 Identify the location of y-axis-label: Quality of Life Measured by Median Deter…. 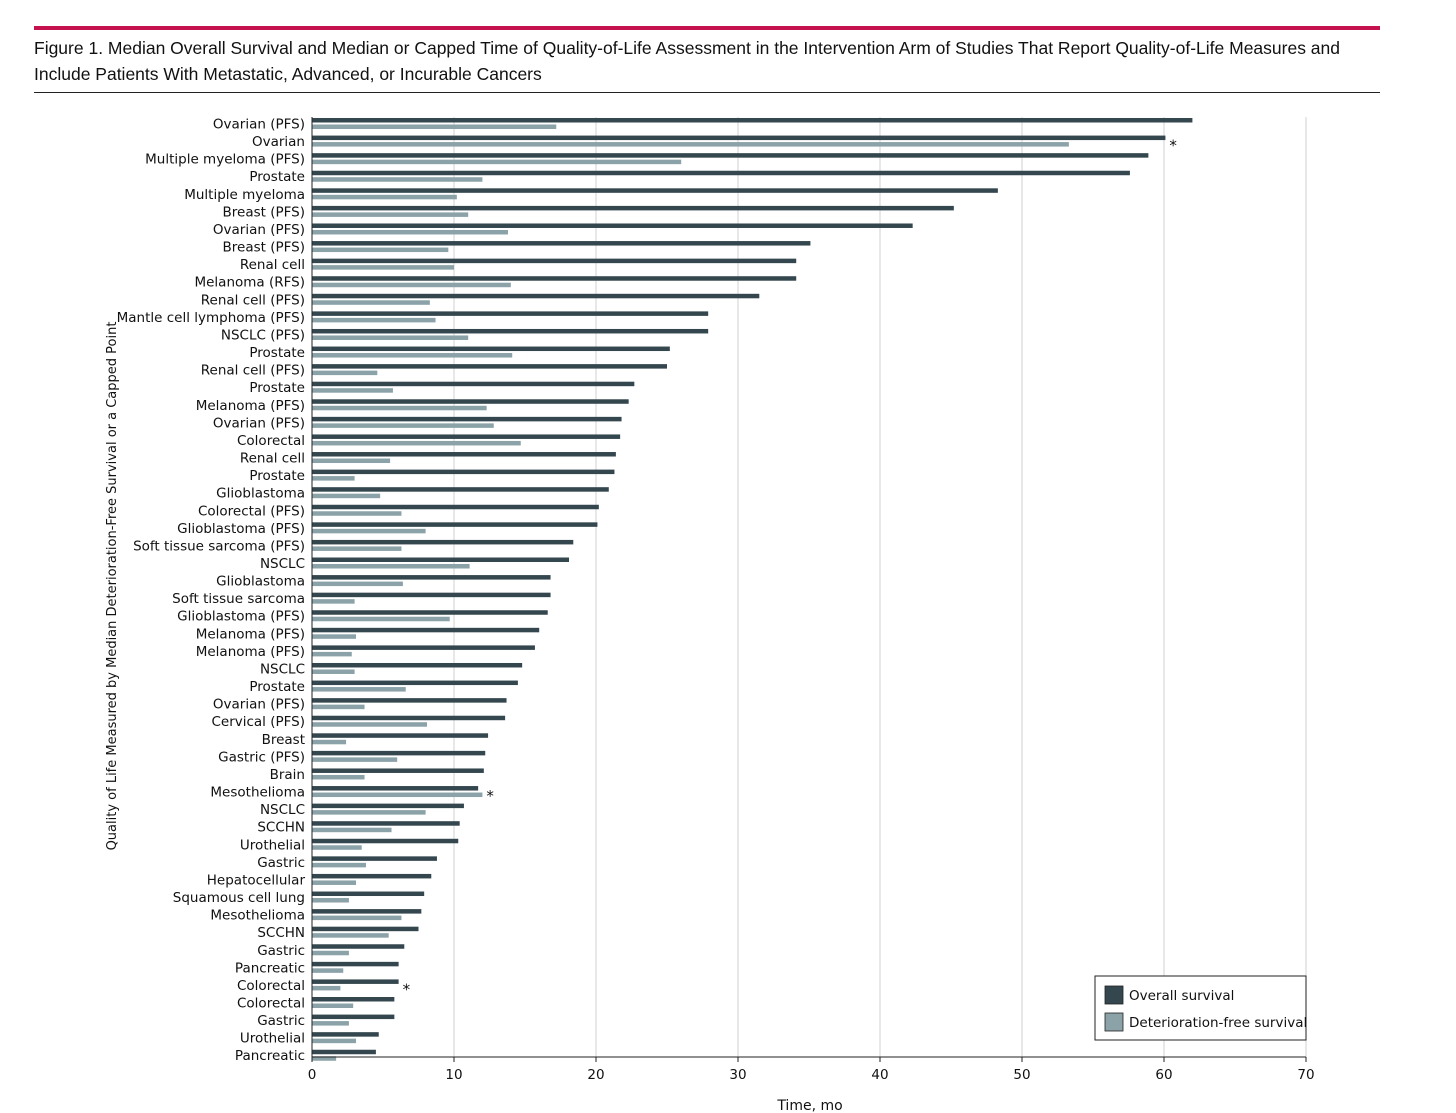
(112, 586).